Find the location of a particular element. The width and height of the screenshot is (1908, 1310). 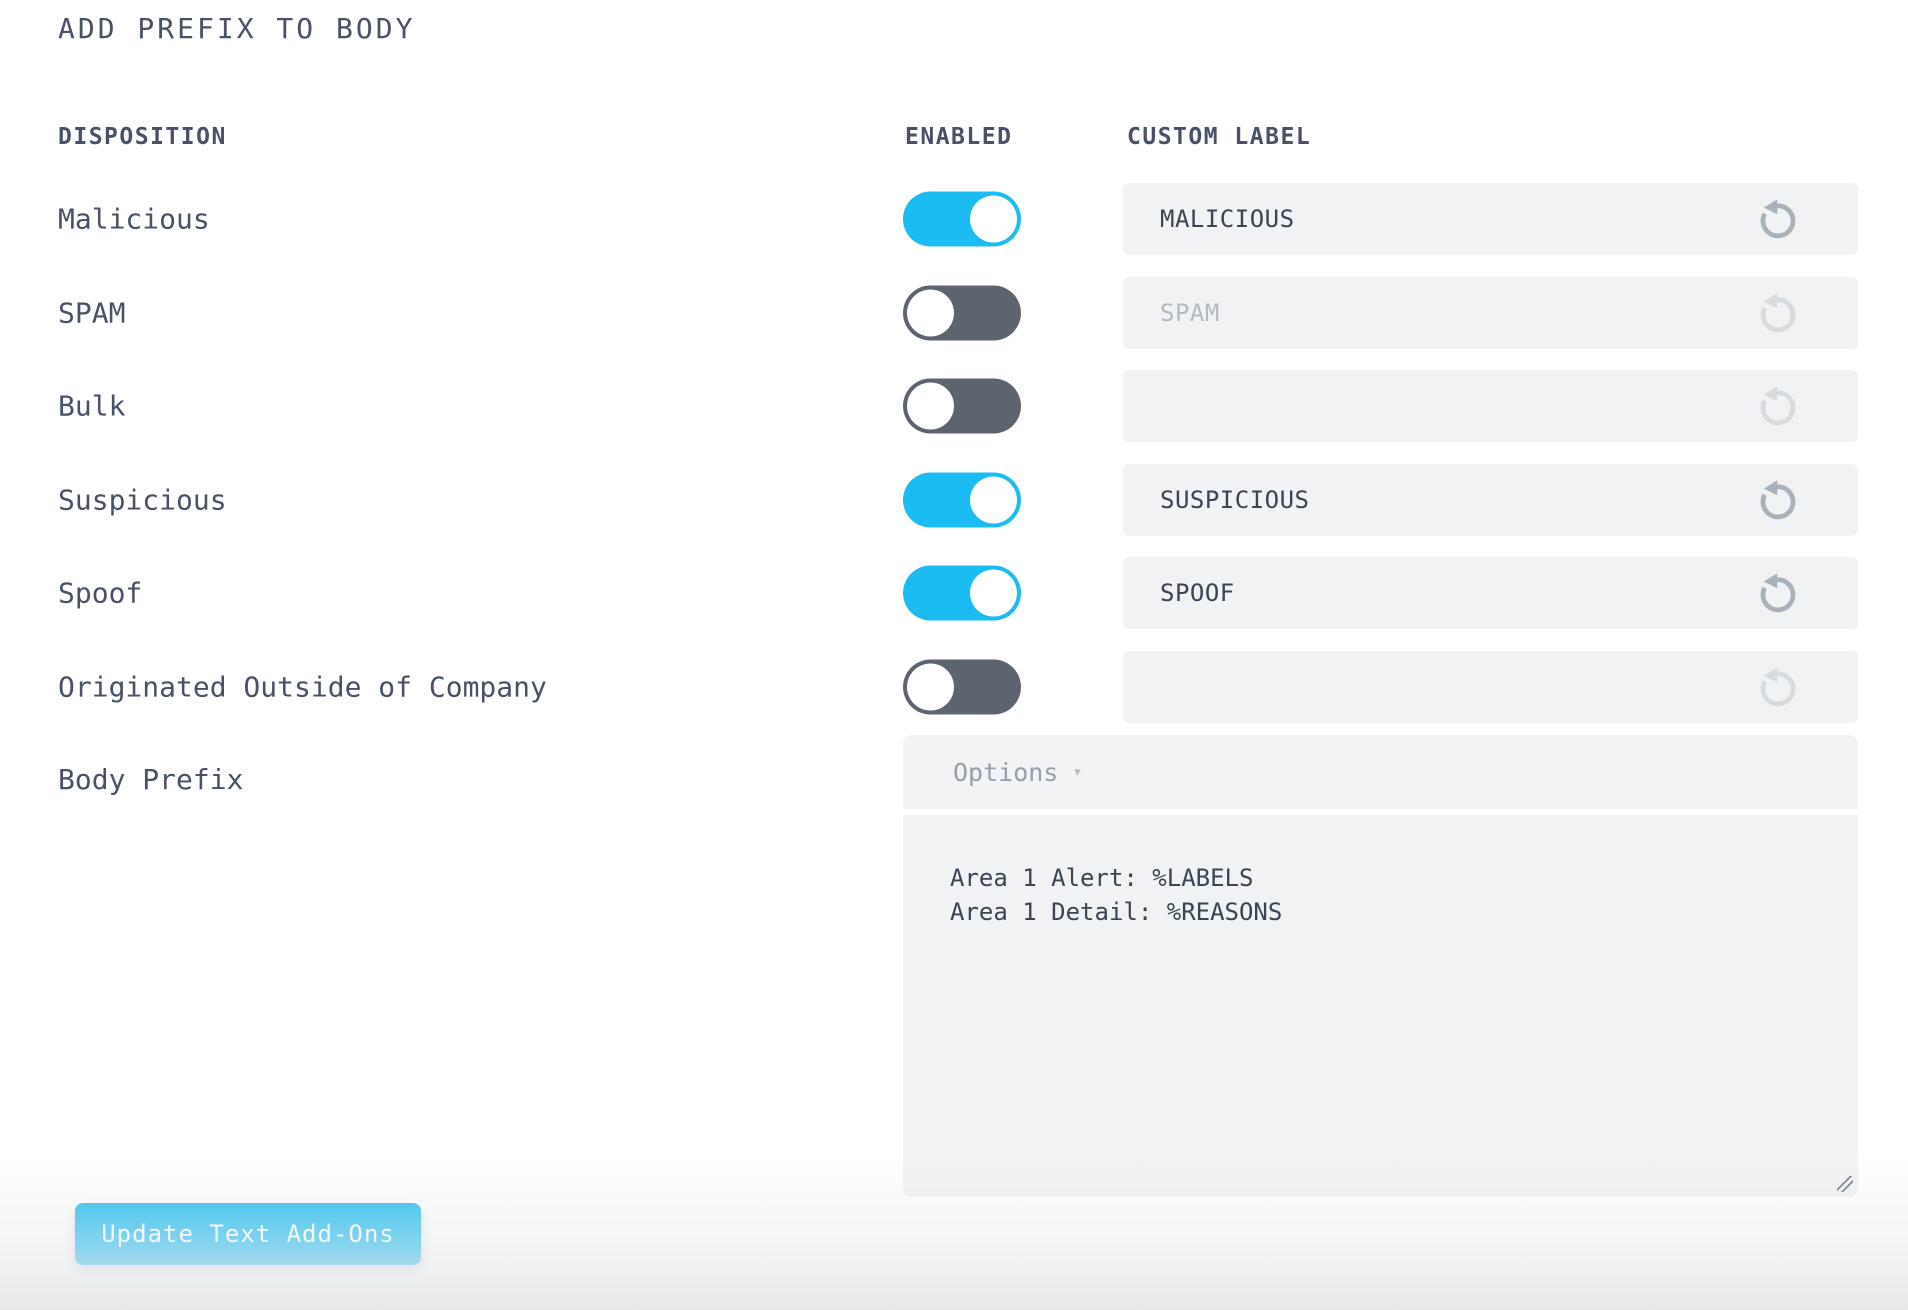

table-row: SPAM is located at coordinates (954, 313).